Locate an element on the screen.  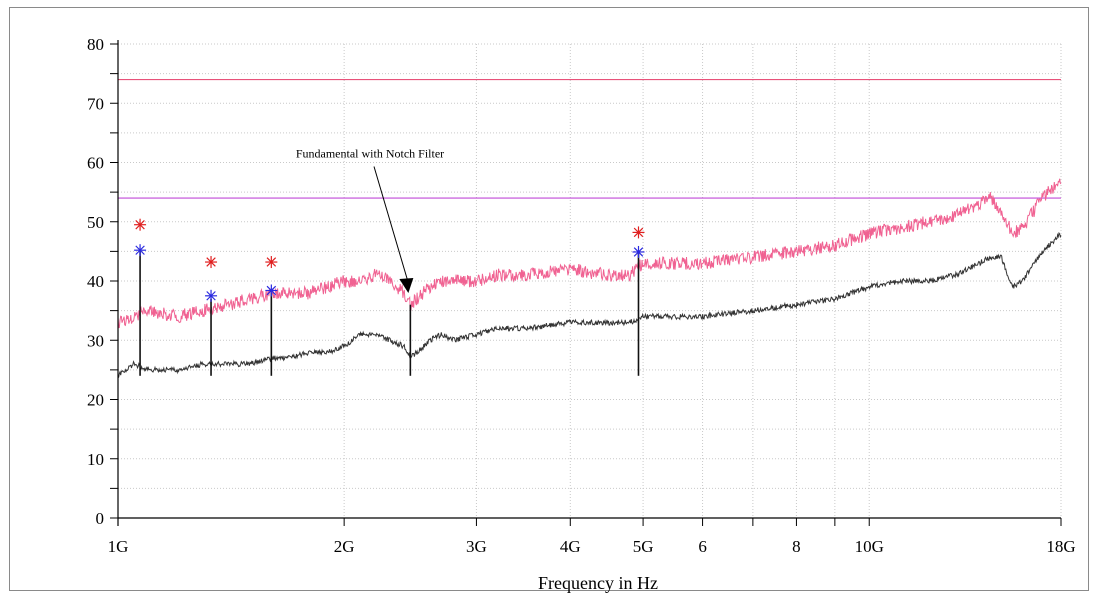
x-tick-label: 1G is located at coordinates (118, 546).